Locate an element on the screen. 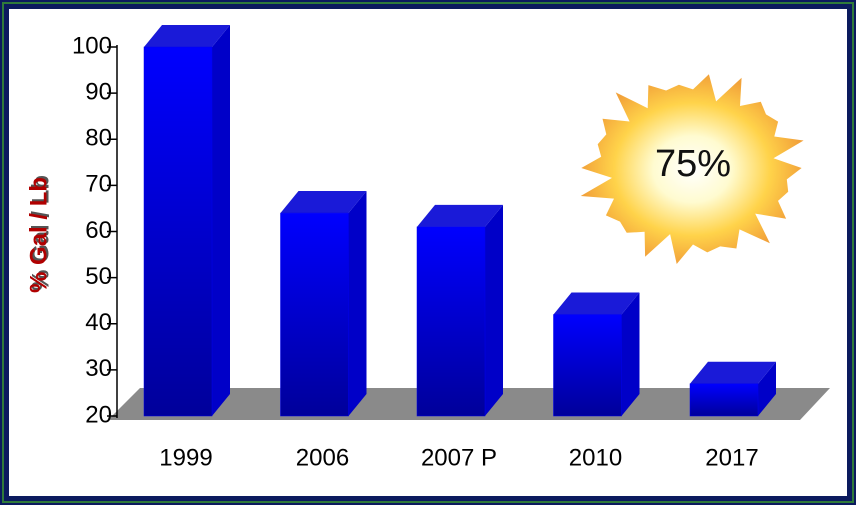 The height and width of the screenshot is (505, 856). y-label-shadow: % Gal / Lb is located at coordinates (40, 233).